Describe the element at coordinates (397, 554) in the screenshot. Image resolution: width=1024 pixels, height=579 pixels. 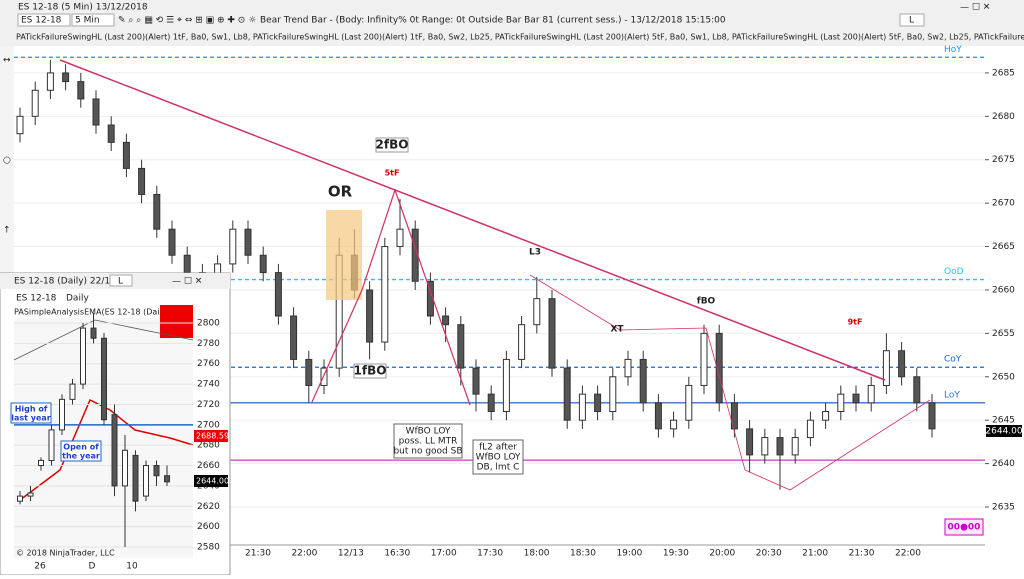
I see `x-tick-label: 16:30` at that location.